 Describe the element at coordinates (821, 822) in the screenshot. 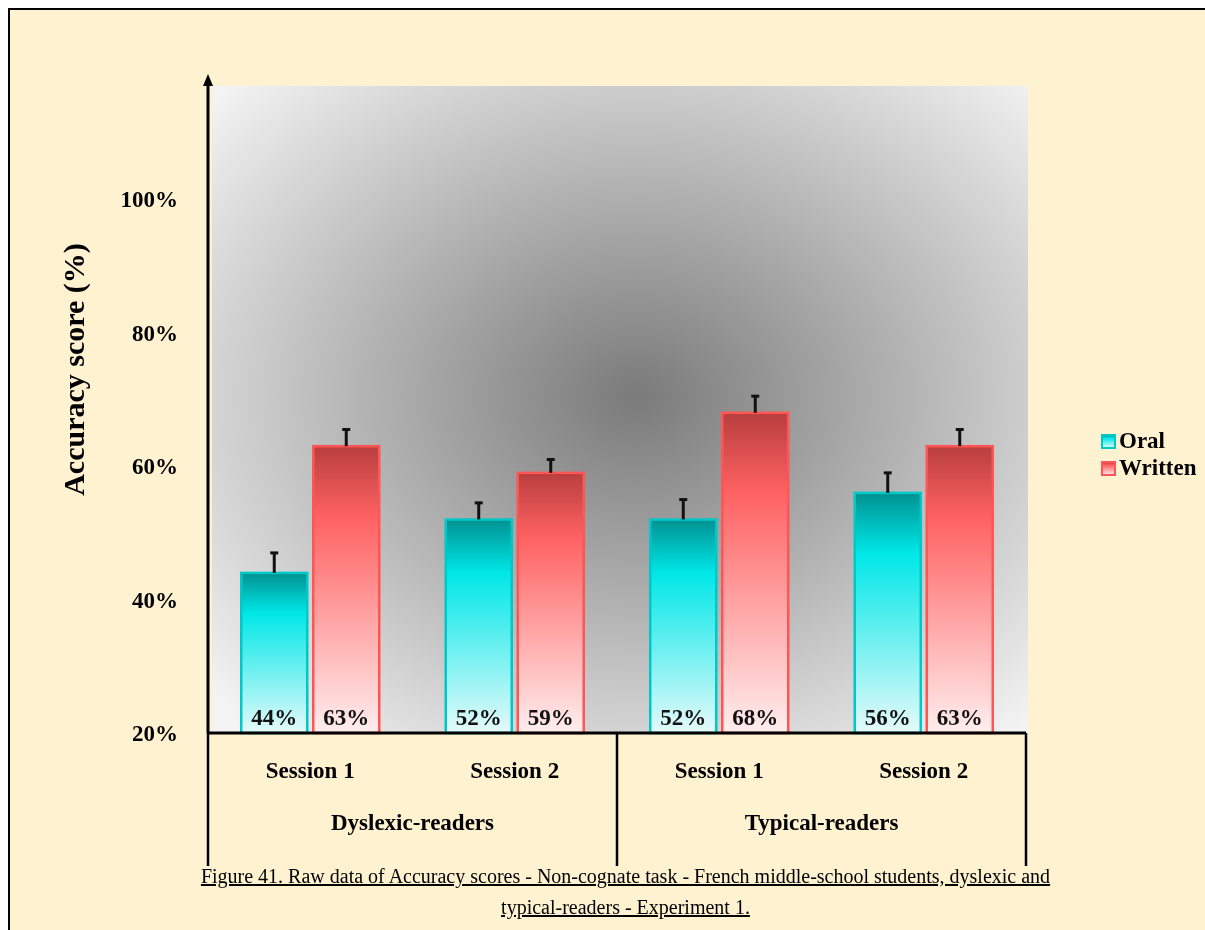

I see `text: Typical-readers` at that location.